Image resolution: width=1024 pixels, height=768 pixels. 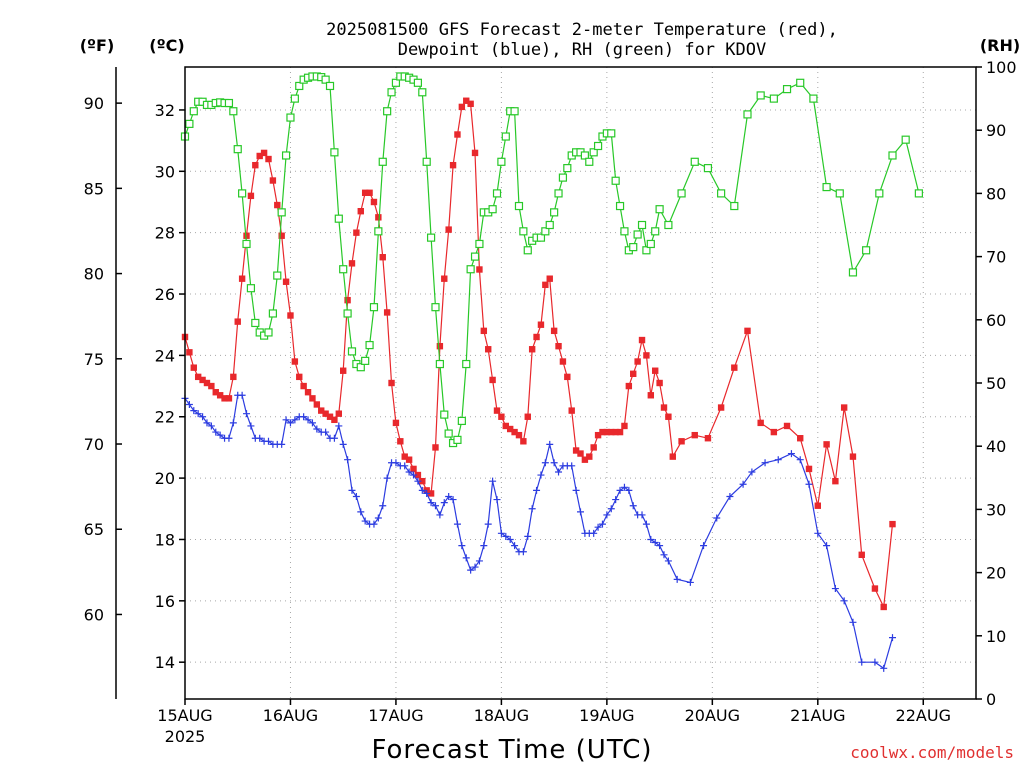 What do you see at coordinates (185, 736) in the screenshot?
I see `x-year-label: 2025` at bounding box center [185, 736].